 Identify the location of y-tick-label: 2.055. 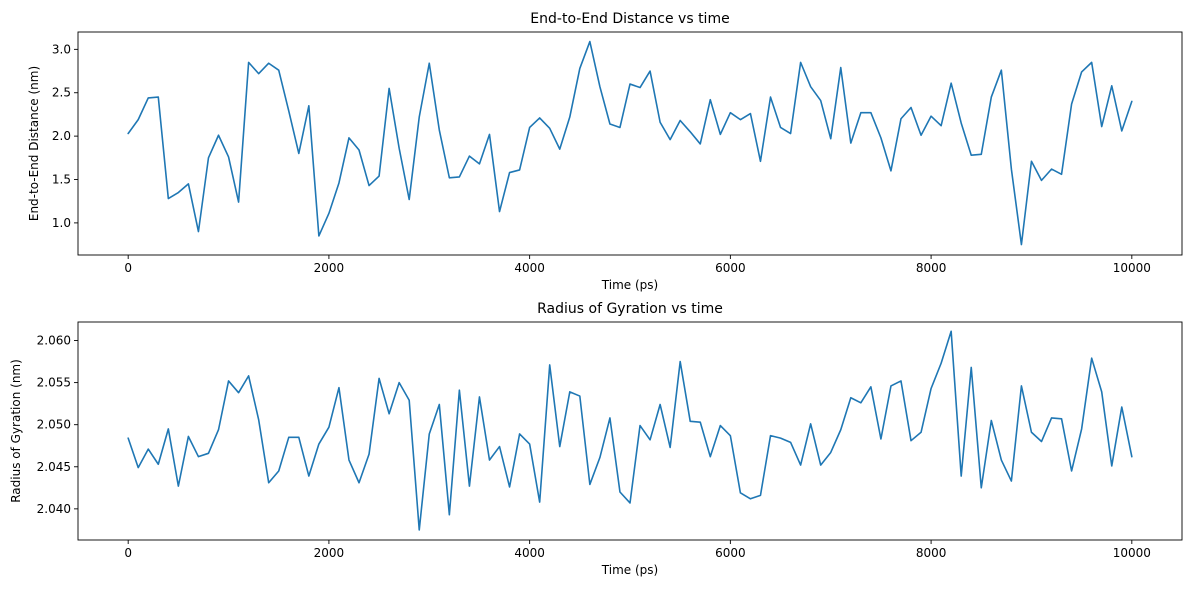
(54, 383).